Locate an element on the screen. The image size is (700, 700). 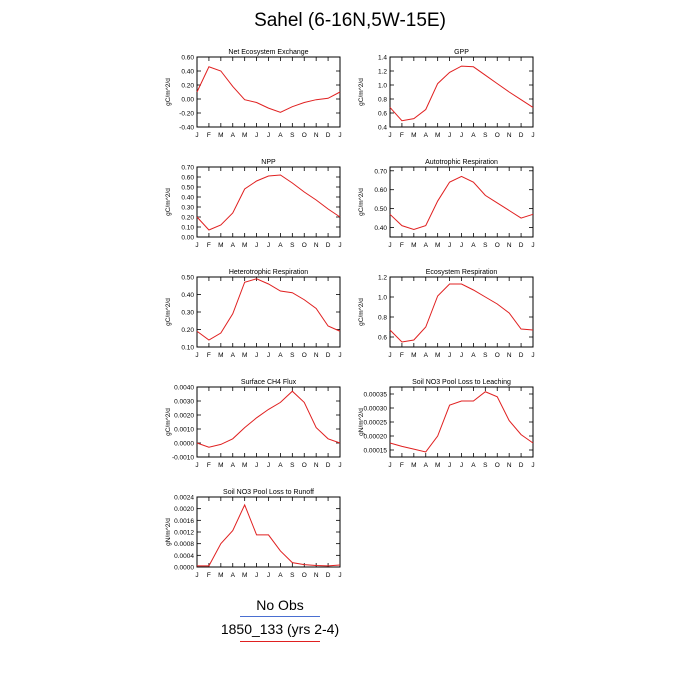
y-tick-label: 0.00035 is located at coordinates (376, 395).